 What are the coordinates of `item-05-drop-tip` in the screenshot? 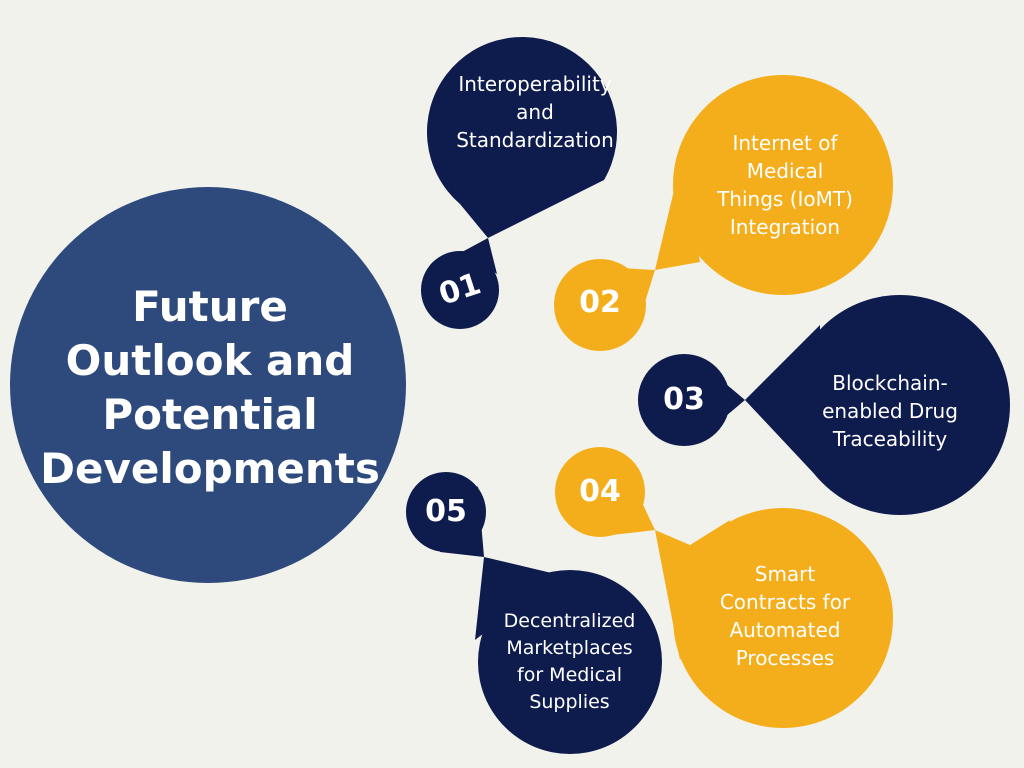 It's located at (517, 598).